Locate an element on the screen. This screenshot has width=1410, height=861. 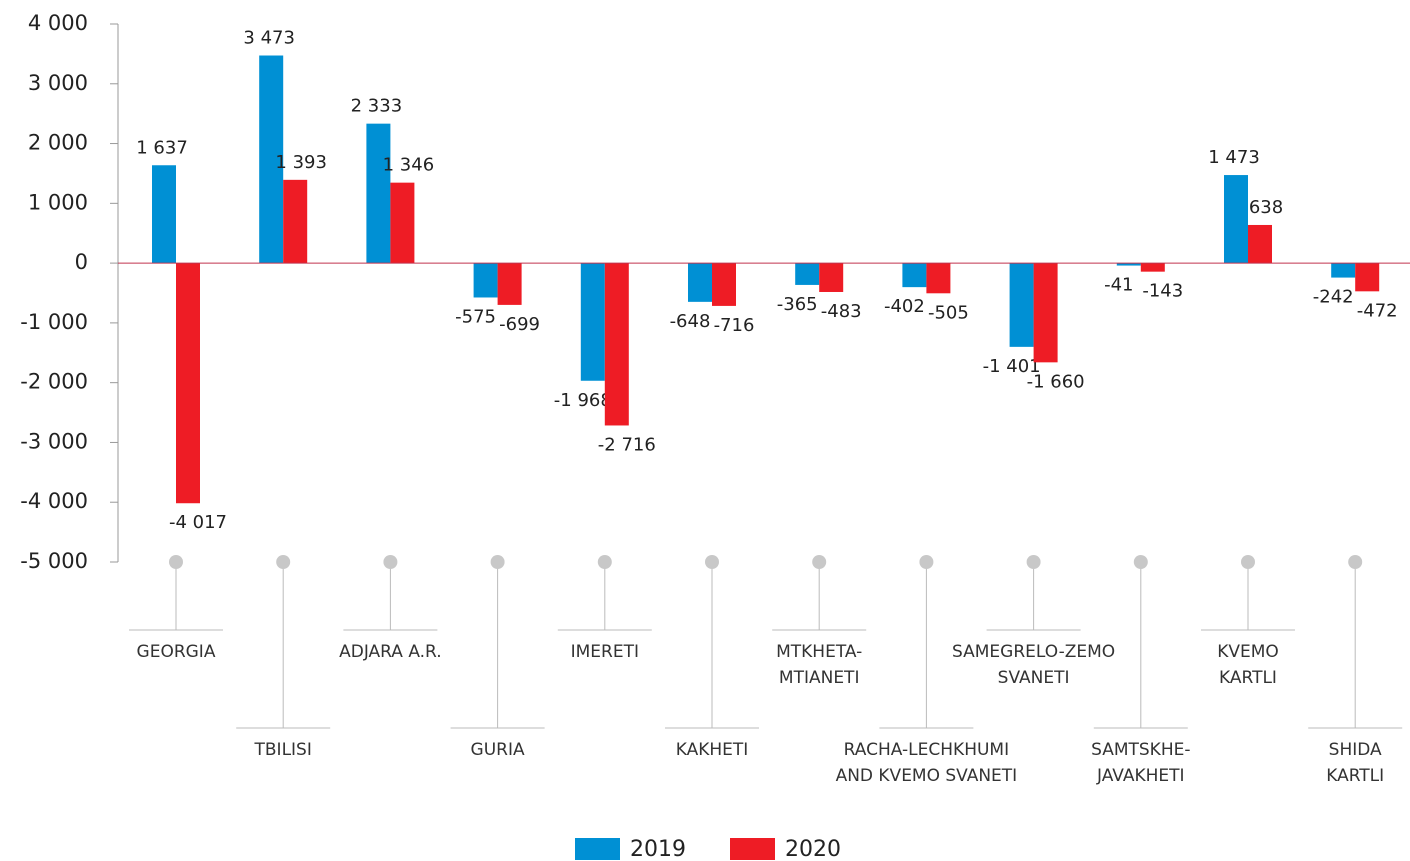
x-tick-label: KVEMO KARTLI is located at coordinates (1248, 665).